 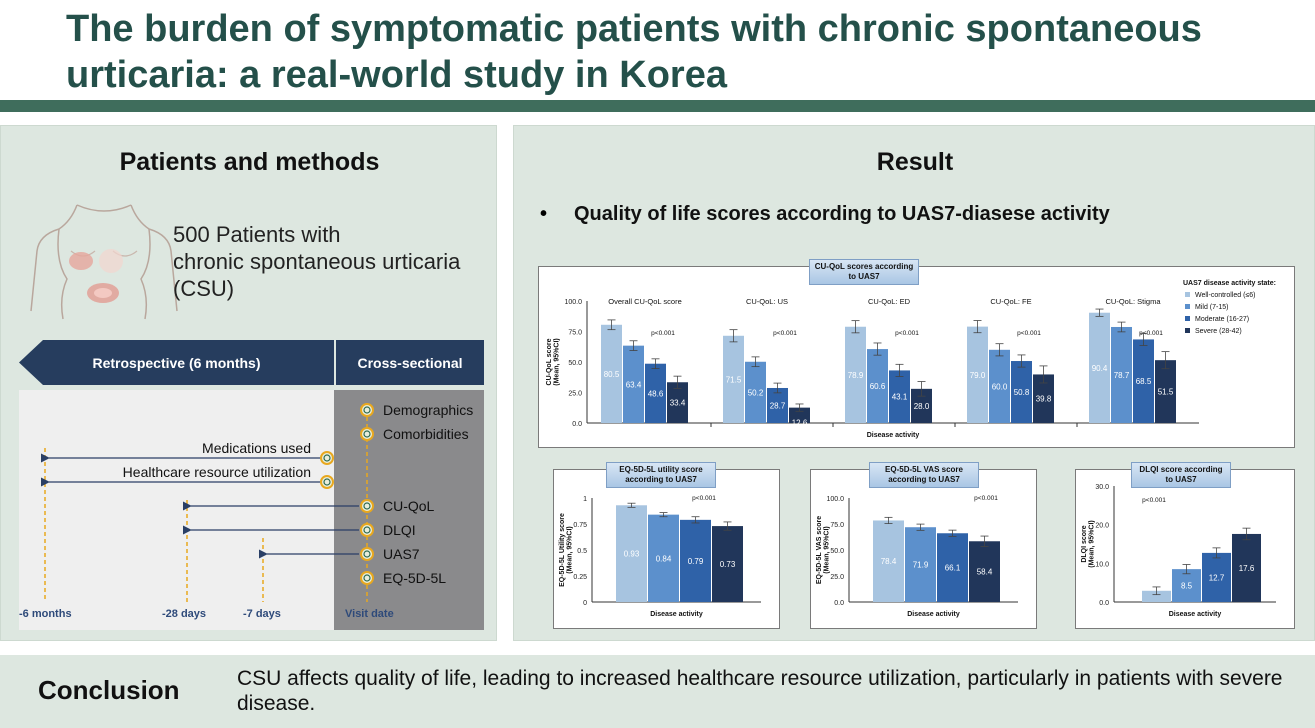 I want to click on axis-28-days: -28 days, so click(x=184, y=614).